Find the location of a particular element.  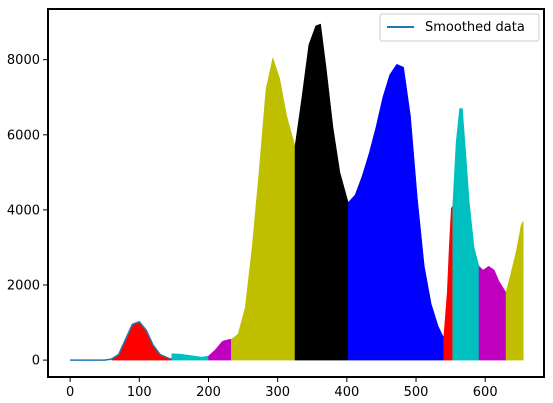

x-tick-label: 100 is located at coordinates (139, 392).